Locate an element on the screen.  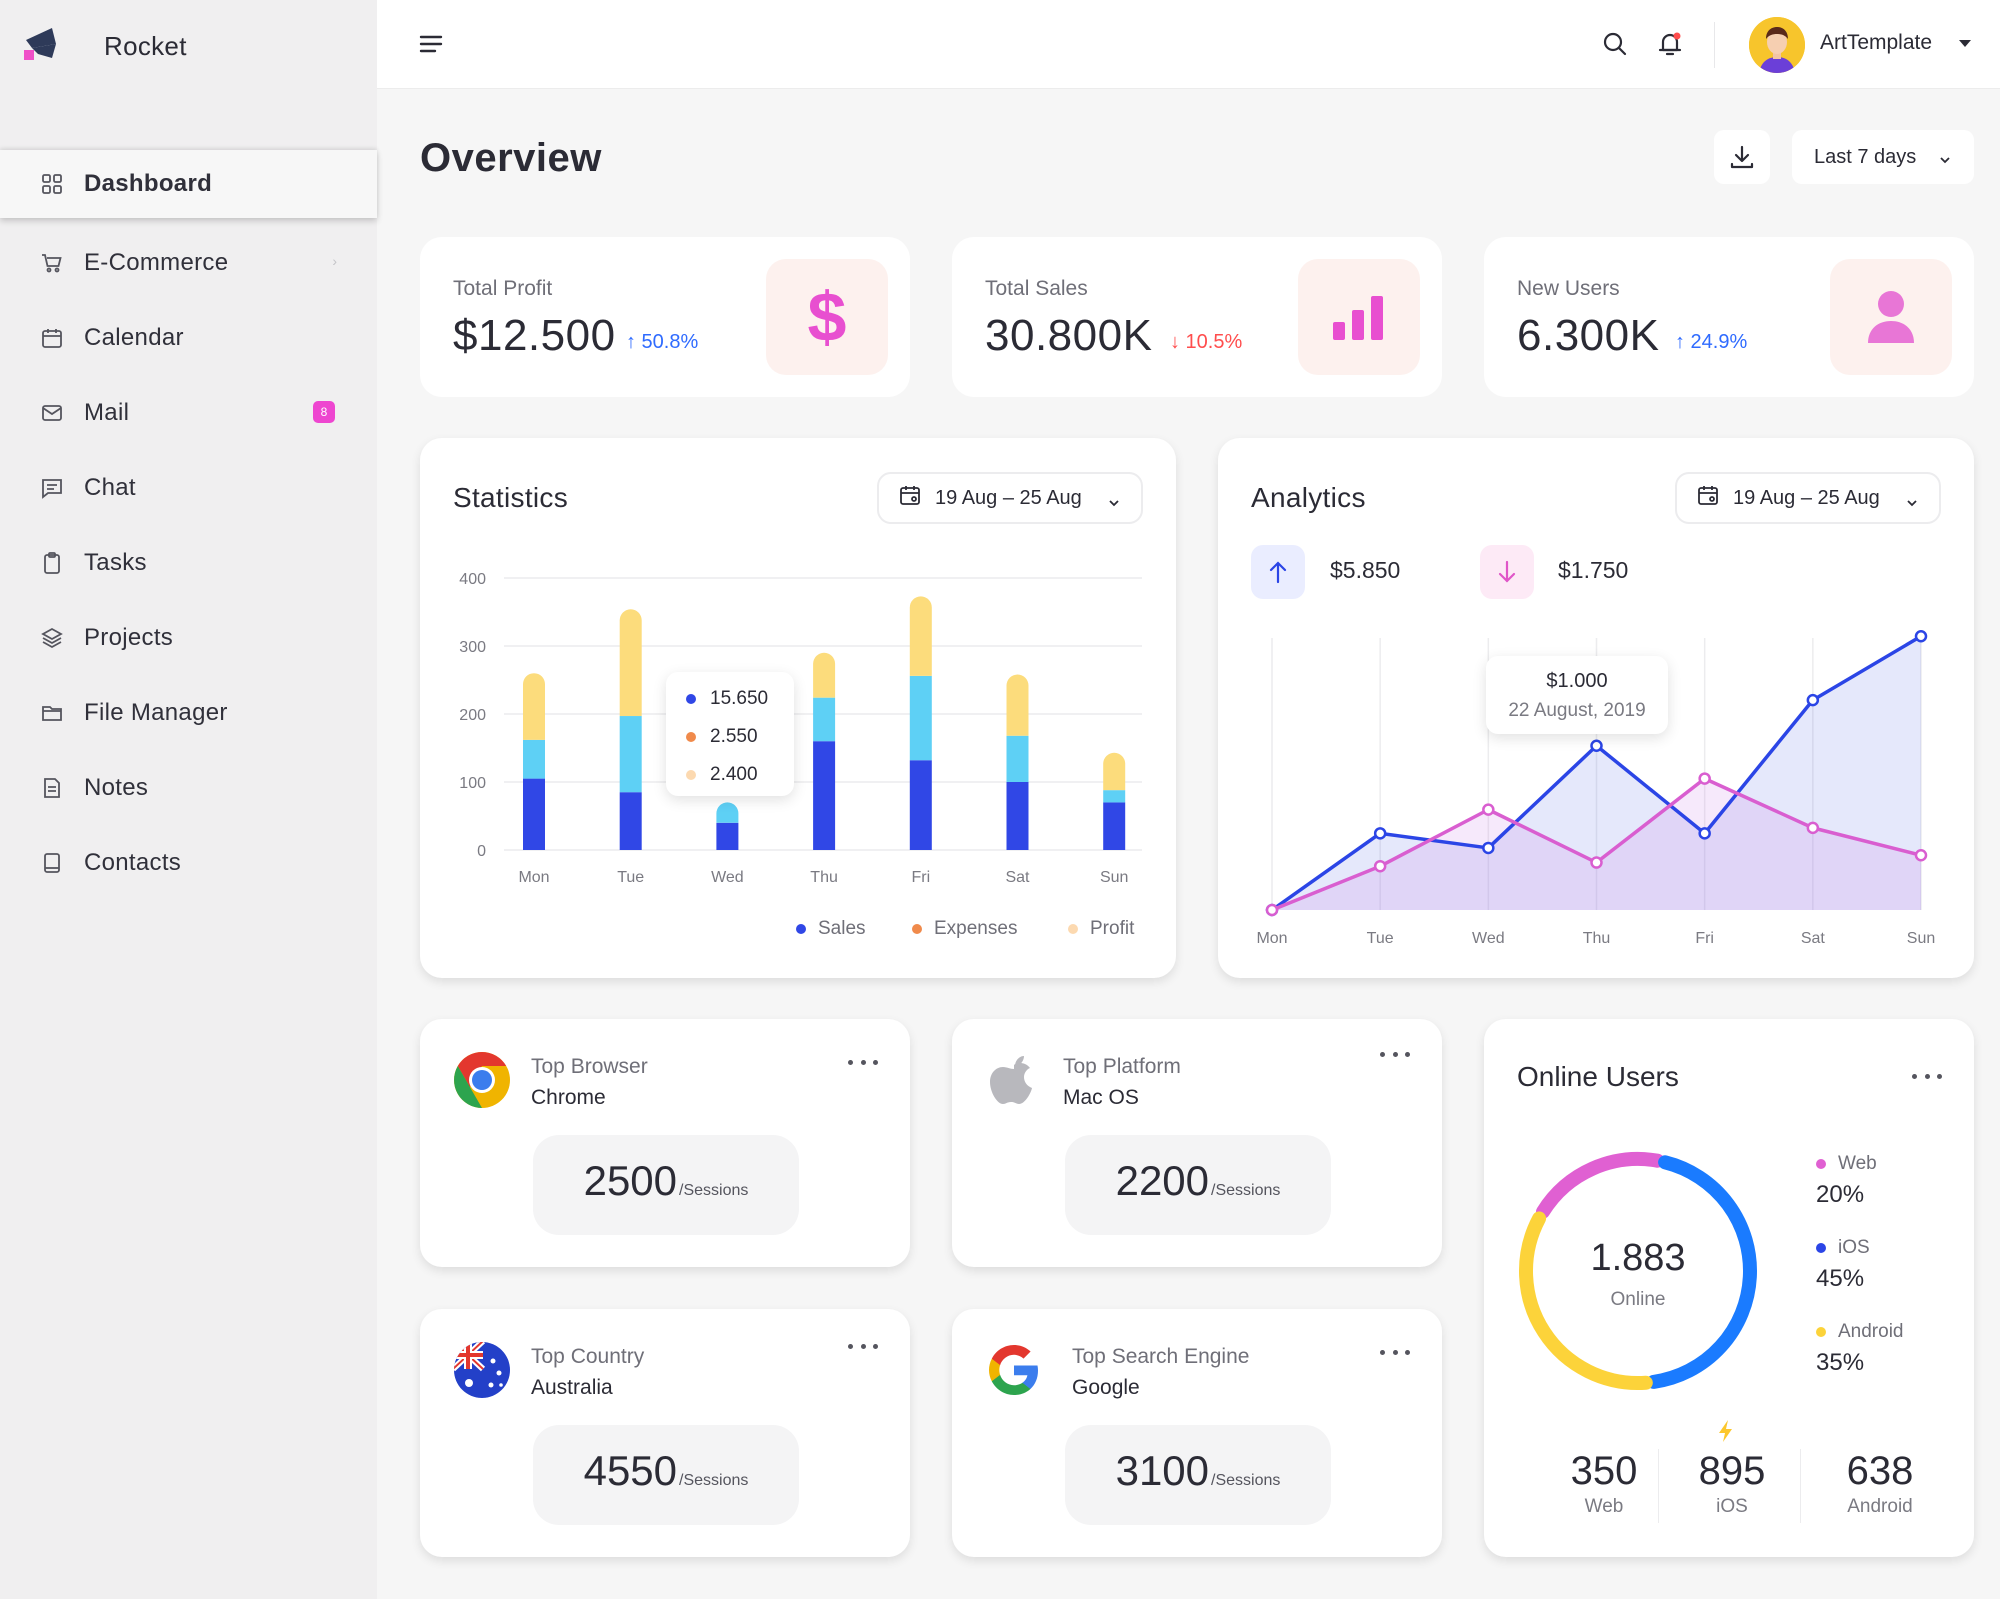
user-name: ArtTemplate is located at coordinates (1876, 42).